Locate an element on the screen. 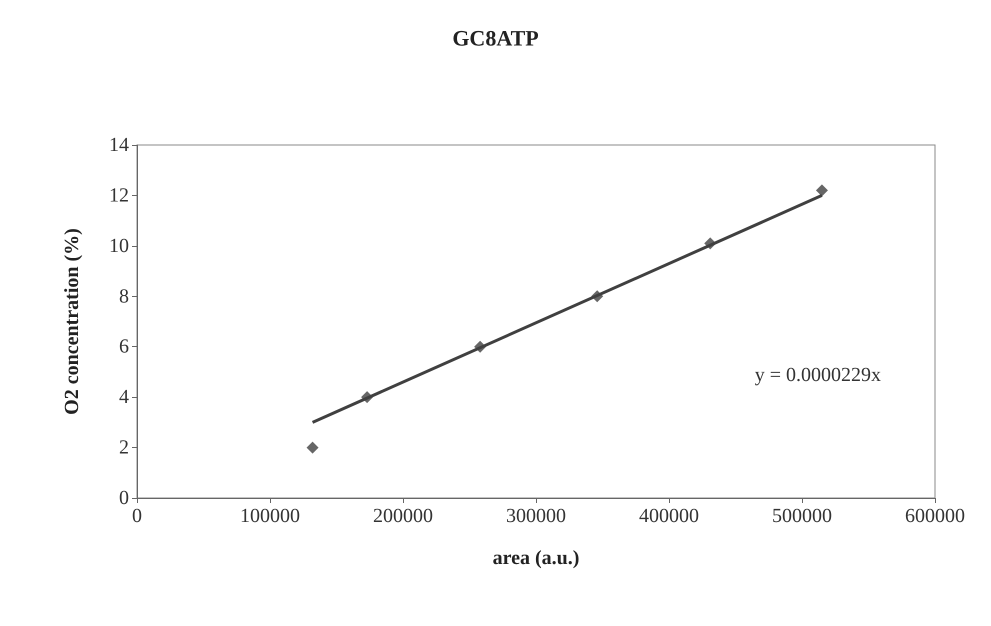 This screenshot has height=626, width=991. y-tick-label: 14 is located at coordinates (119, 145).